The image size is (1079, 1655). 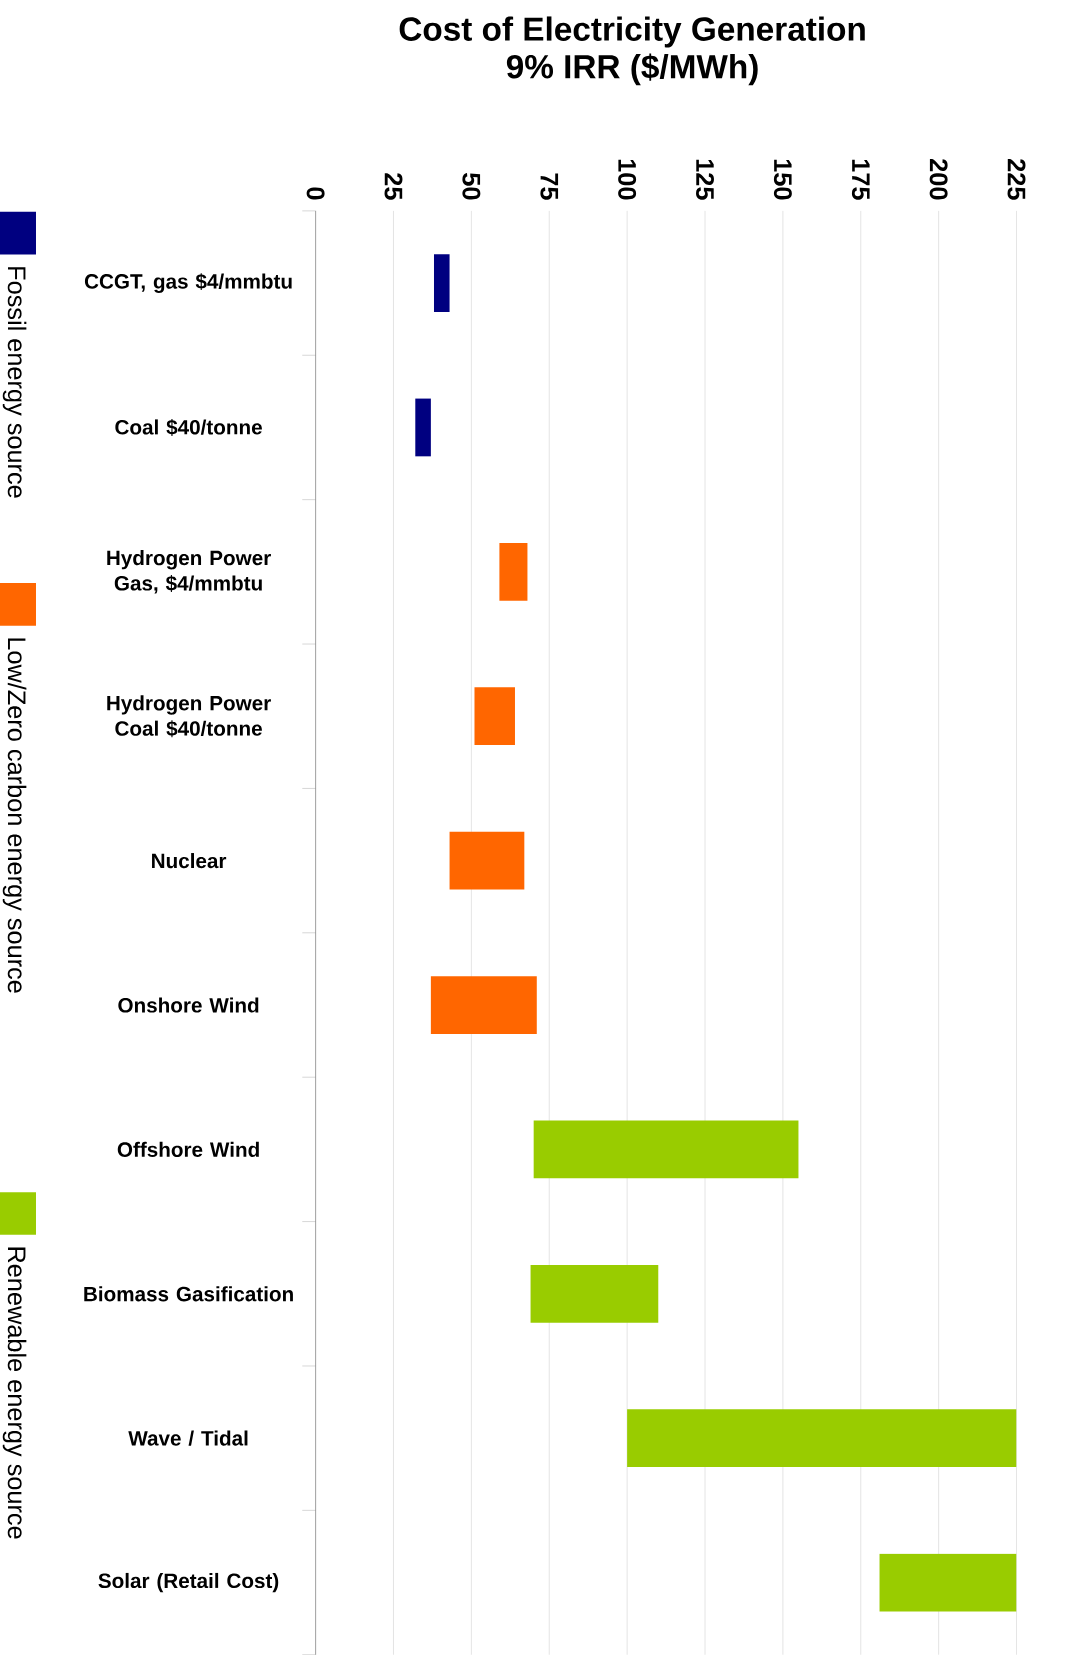 I want to click on y-tick-label: Offshore Wind, so click(x=188, y=1149).